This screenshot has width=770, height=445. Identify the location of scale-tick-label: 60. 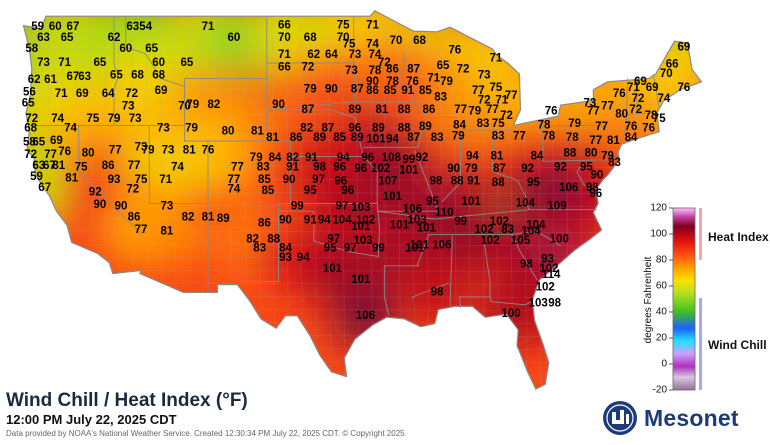
(662, 286).